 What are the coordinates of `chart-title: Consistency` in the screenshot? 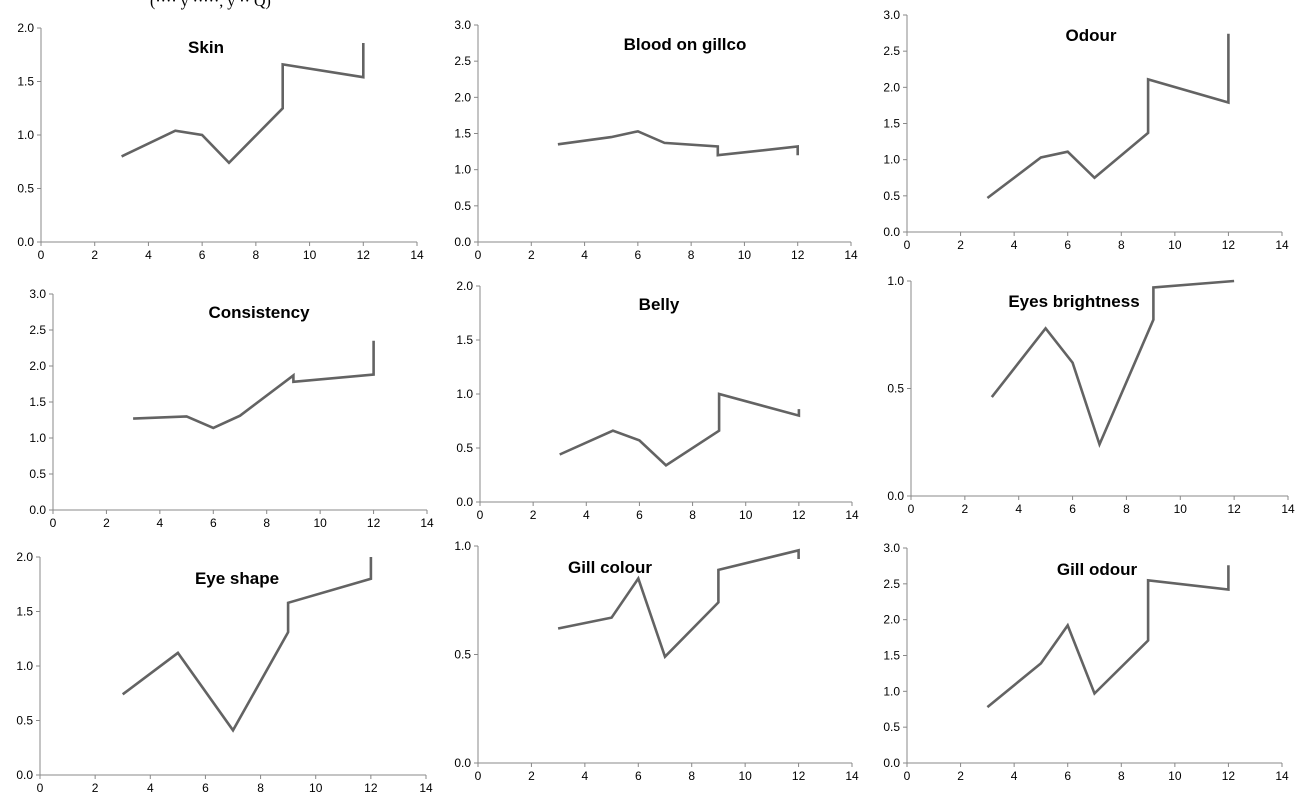 It's located at (259, 312).